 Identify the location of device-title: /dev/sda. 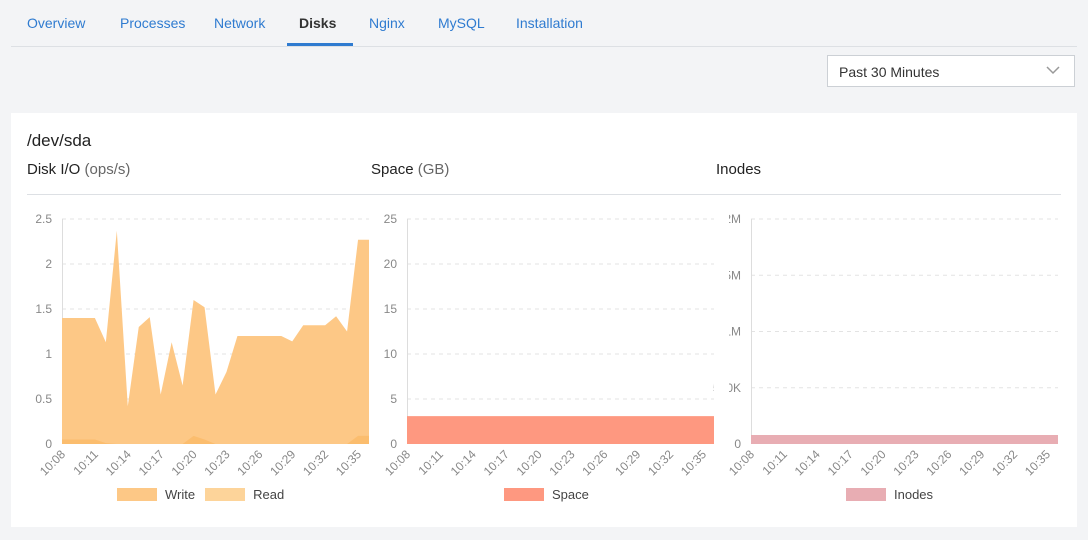
(59, 140).